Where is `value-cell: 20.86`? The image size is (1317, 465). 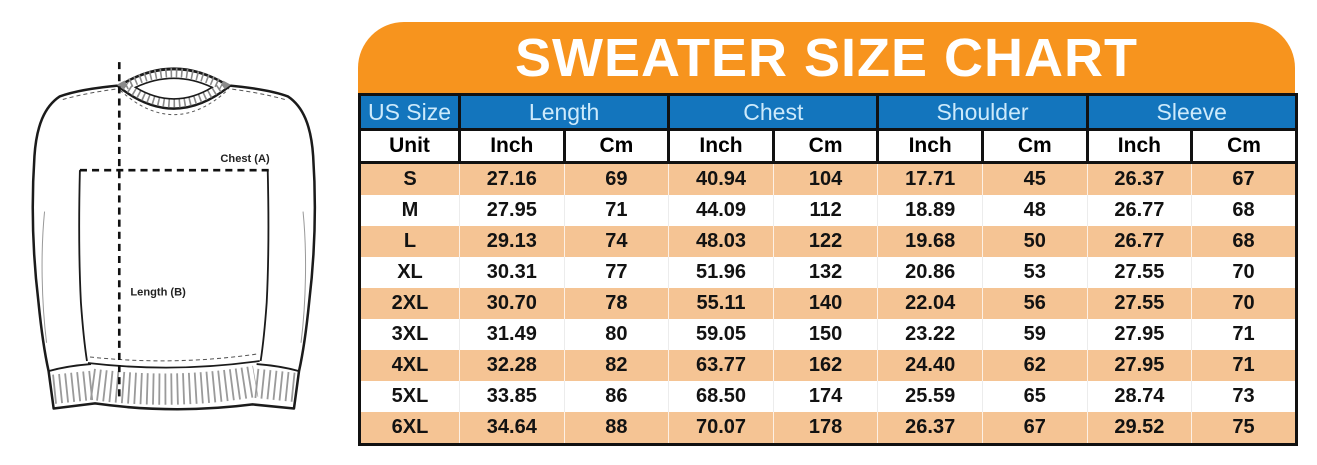
value-cell: 20.86 is located at coordinates (930, 272).